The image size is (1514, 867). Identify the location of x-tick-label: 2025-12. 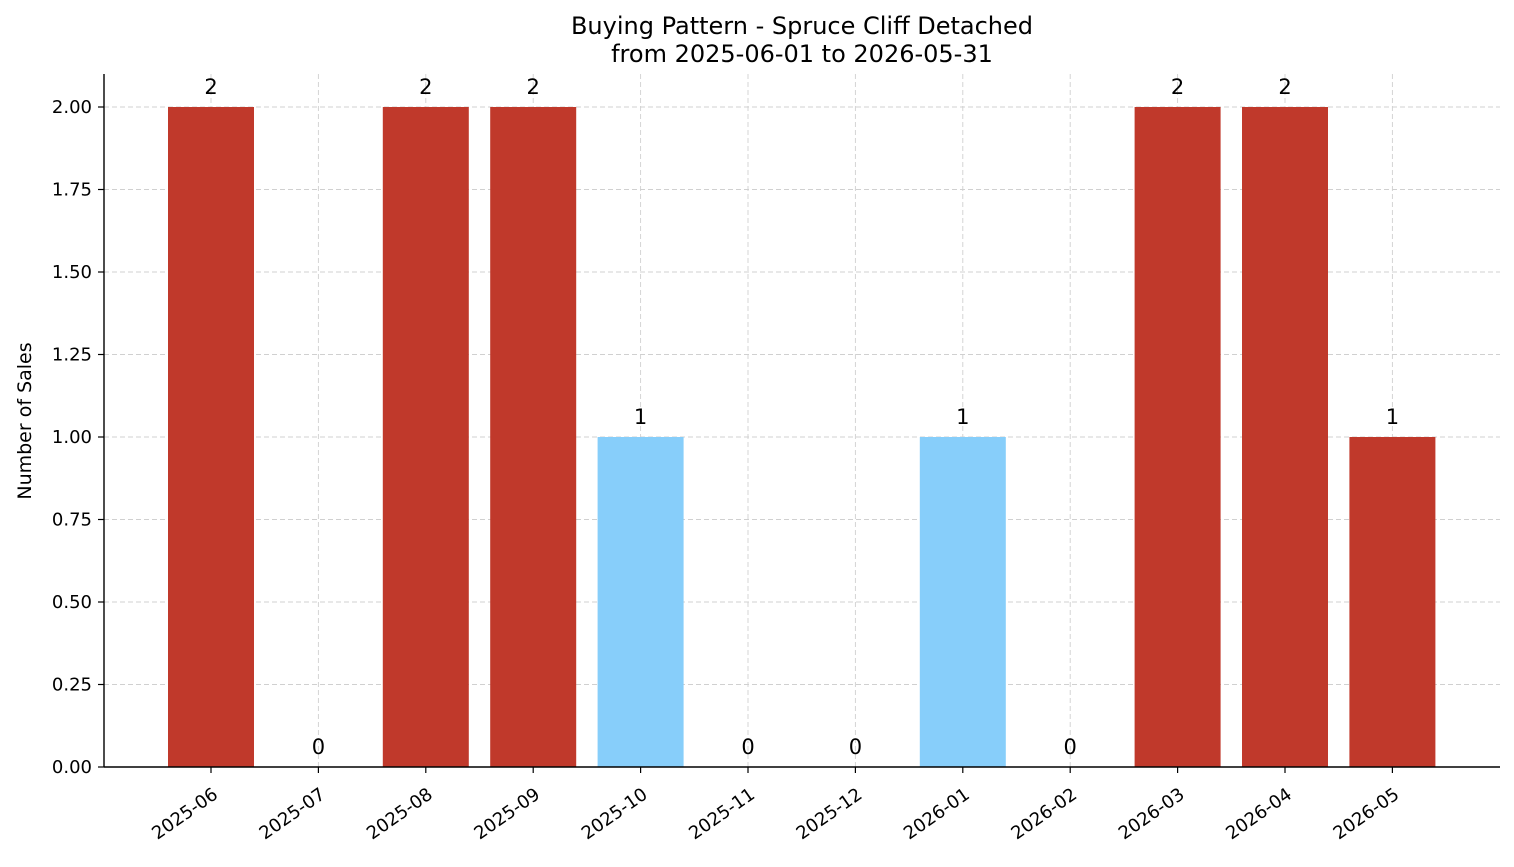
(830, 814).